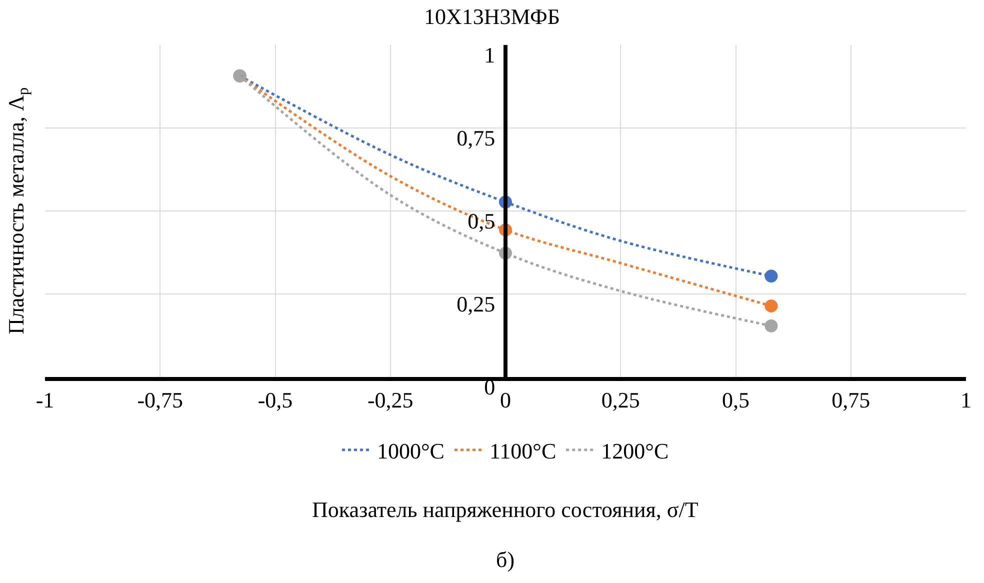 This screenshot has height=583, width=984. Describe the element at coordinates (851, 399) in the screenshot. I see `x-tick-label: 0,75` at that location.